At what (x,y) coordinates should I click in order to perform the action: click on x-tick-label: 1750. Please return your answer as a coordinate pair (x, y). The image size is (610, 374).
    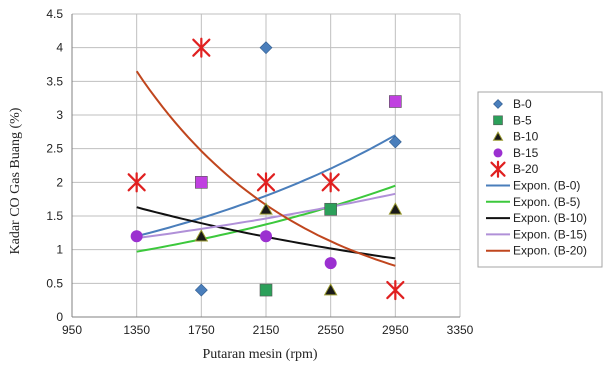
    Looking at the image, I should click on (201, 330).